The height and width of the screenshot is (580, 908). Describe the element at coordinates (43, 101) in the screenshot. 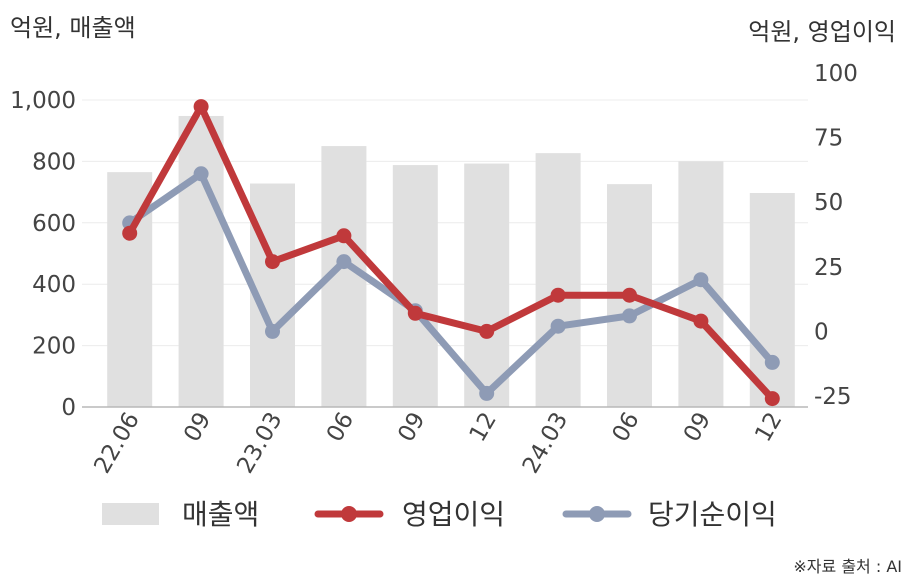

I see `left-tick-label: 1,000` at that location.